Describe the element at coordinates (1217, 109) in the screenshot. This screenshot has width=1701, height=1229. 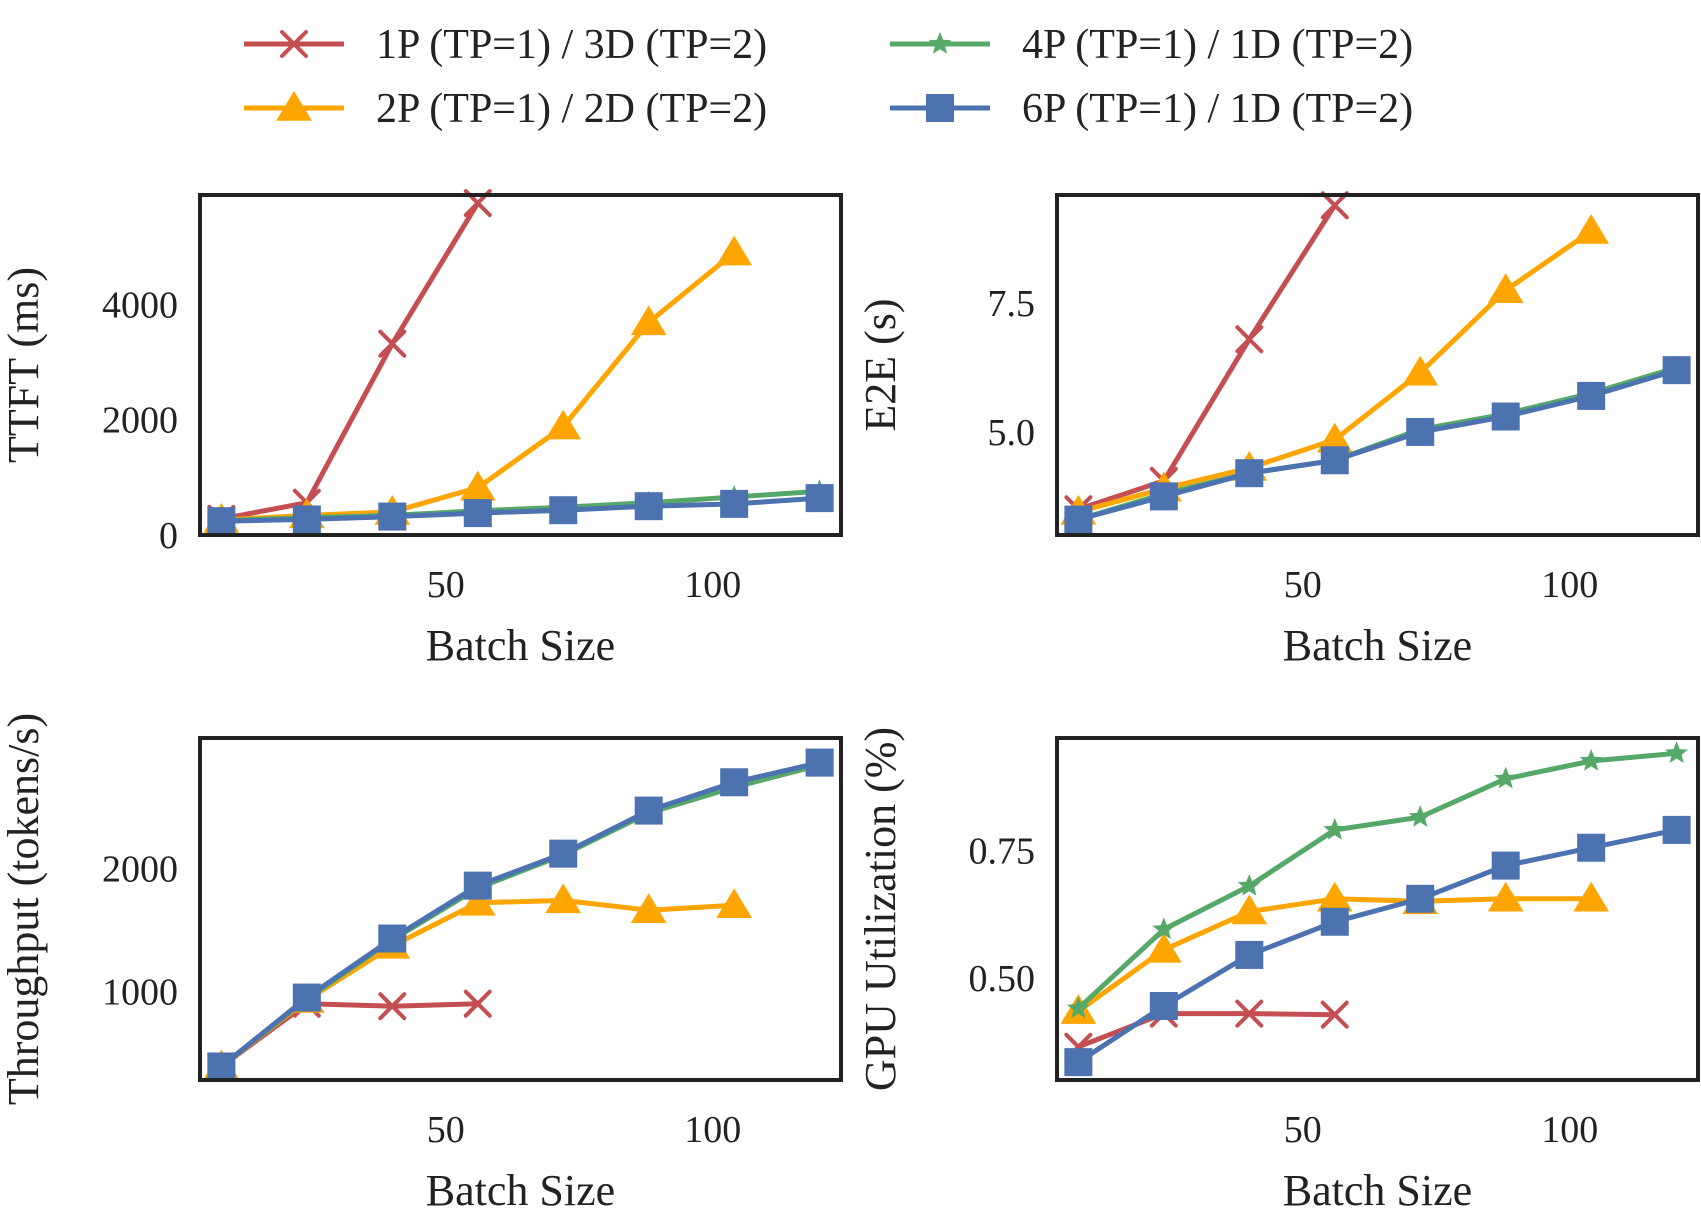
I see `legend-label: 6P (TP=1) / 1D (TP=2)` at that location.